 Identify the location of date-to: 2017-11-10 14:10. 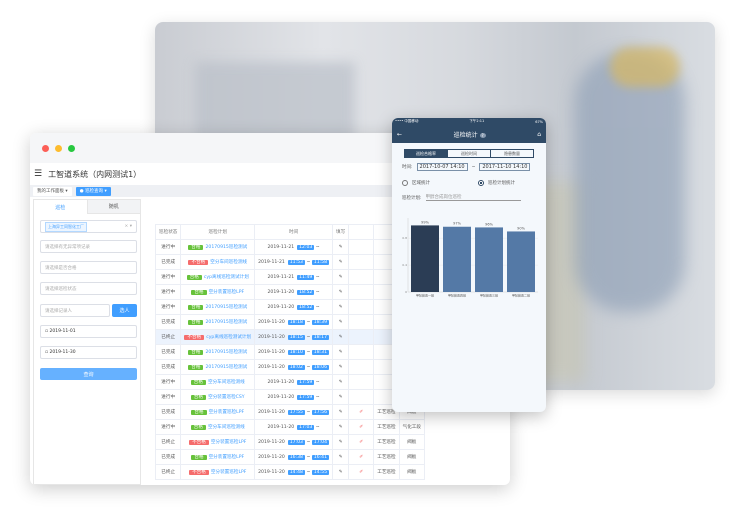
(505, 167).